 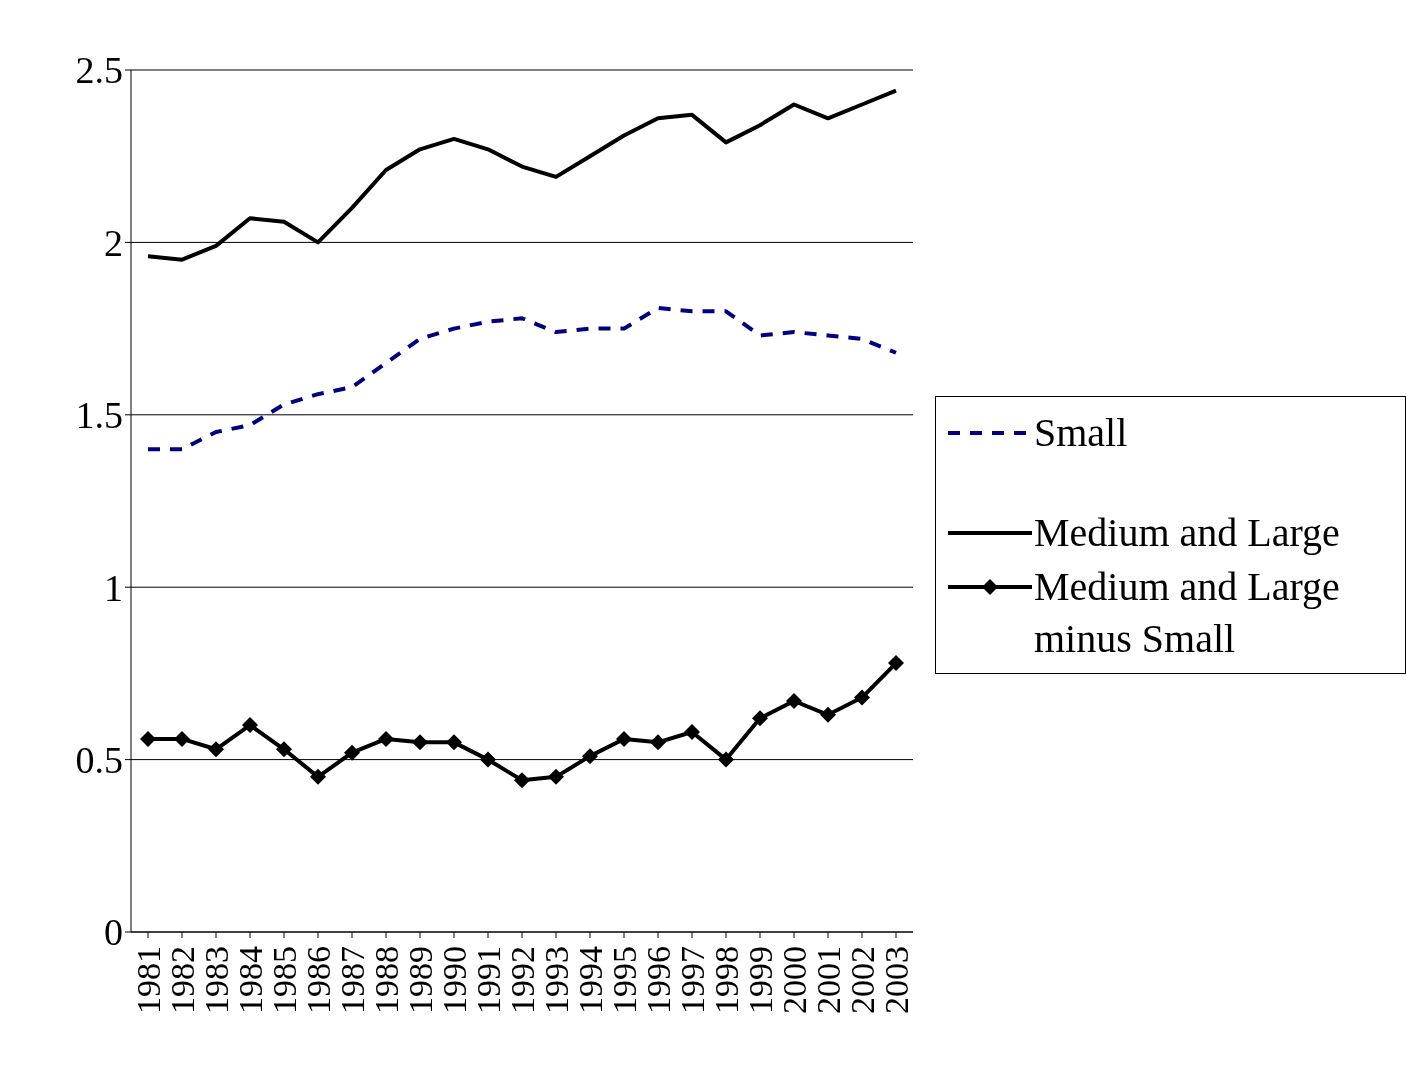 I want to click on y-tick-label: 1, so click(x=113, y=587).